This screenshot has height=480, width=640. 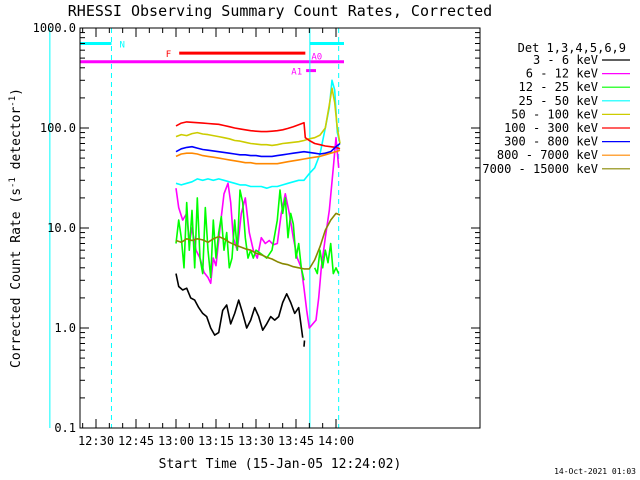 What do you see at coordinates (16, 92) in the screenshot?
I see `y-axis-label-close: )` at bounding box center [16, 92].